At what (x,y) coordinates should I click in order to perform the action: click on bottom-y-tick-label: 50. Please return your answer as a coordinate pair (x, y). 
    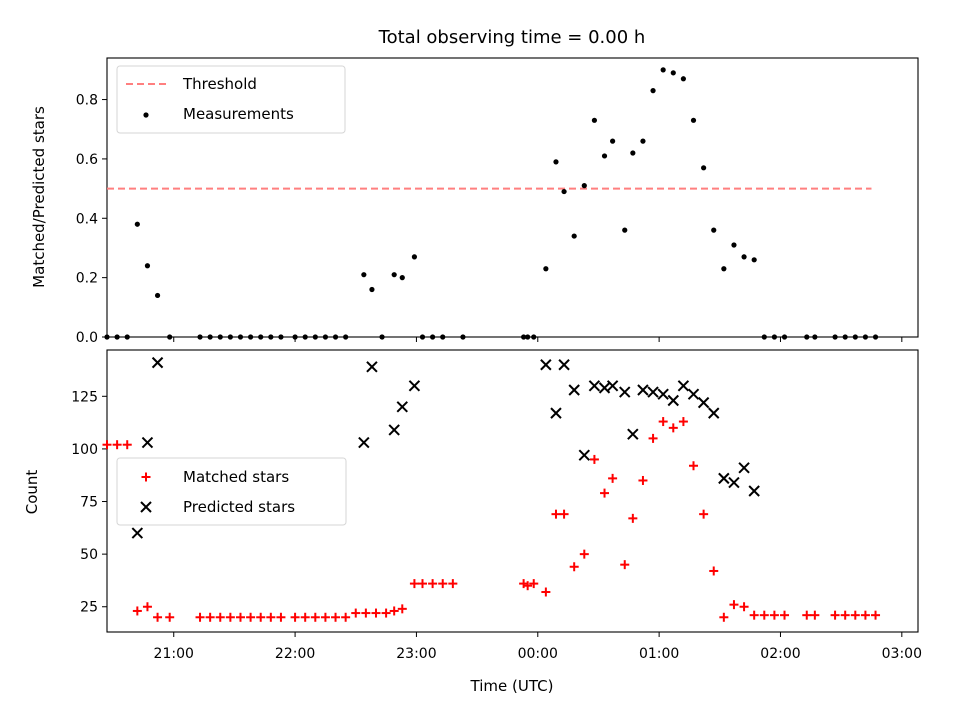
    Looking at the image, I should click on (89, 555).